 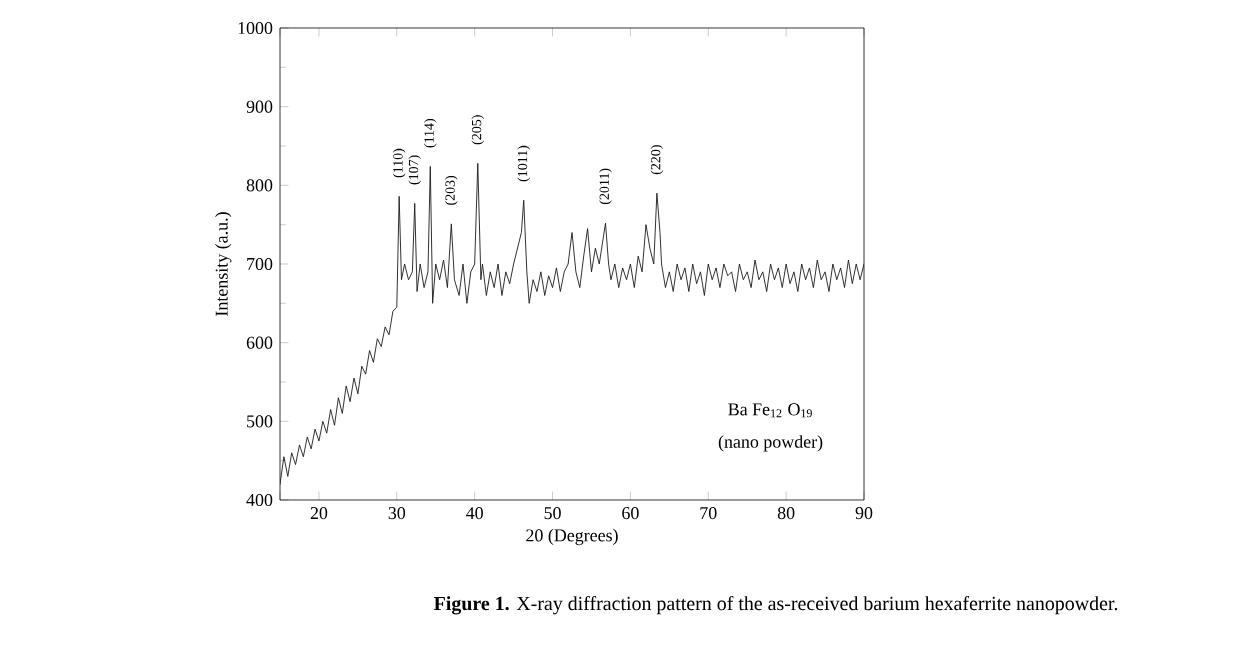 I want to click on y-tick-label: 500, so click(x=260, y=421).